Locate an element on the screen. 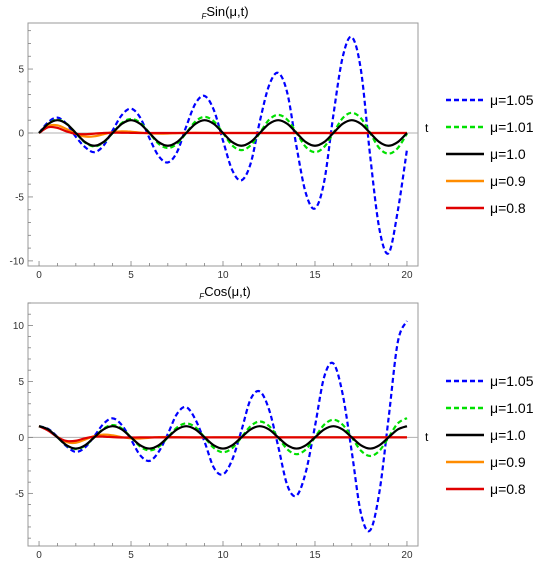 The image size is (550, 562). y-tick-label: 10 is located at coordinates (19, 326).